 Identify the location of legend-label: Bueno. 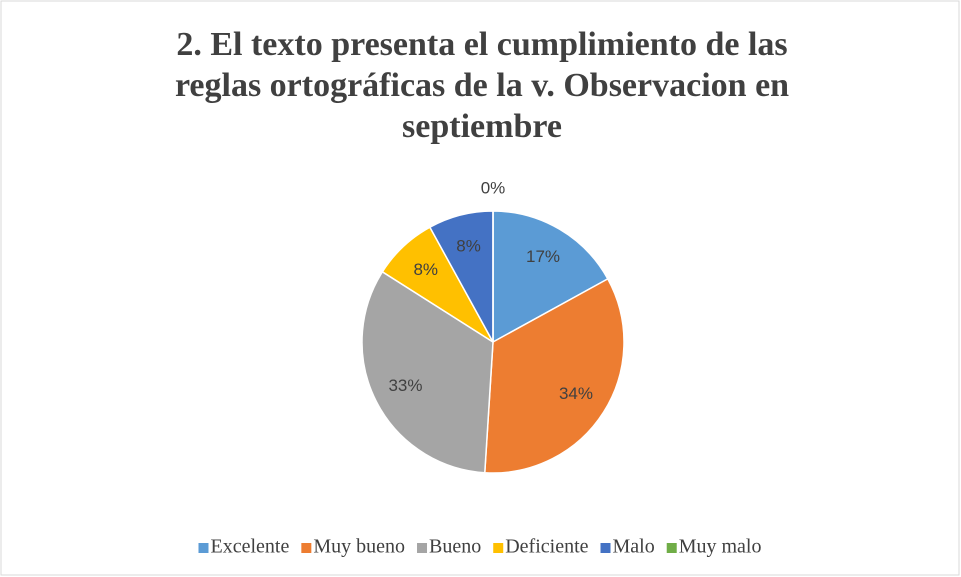
(455, 547).